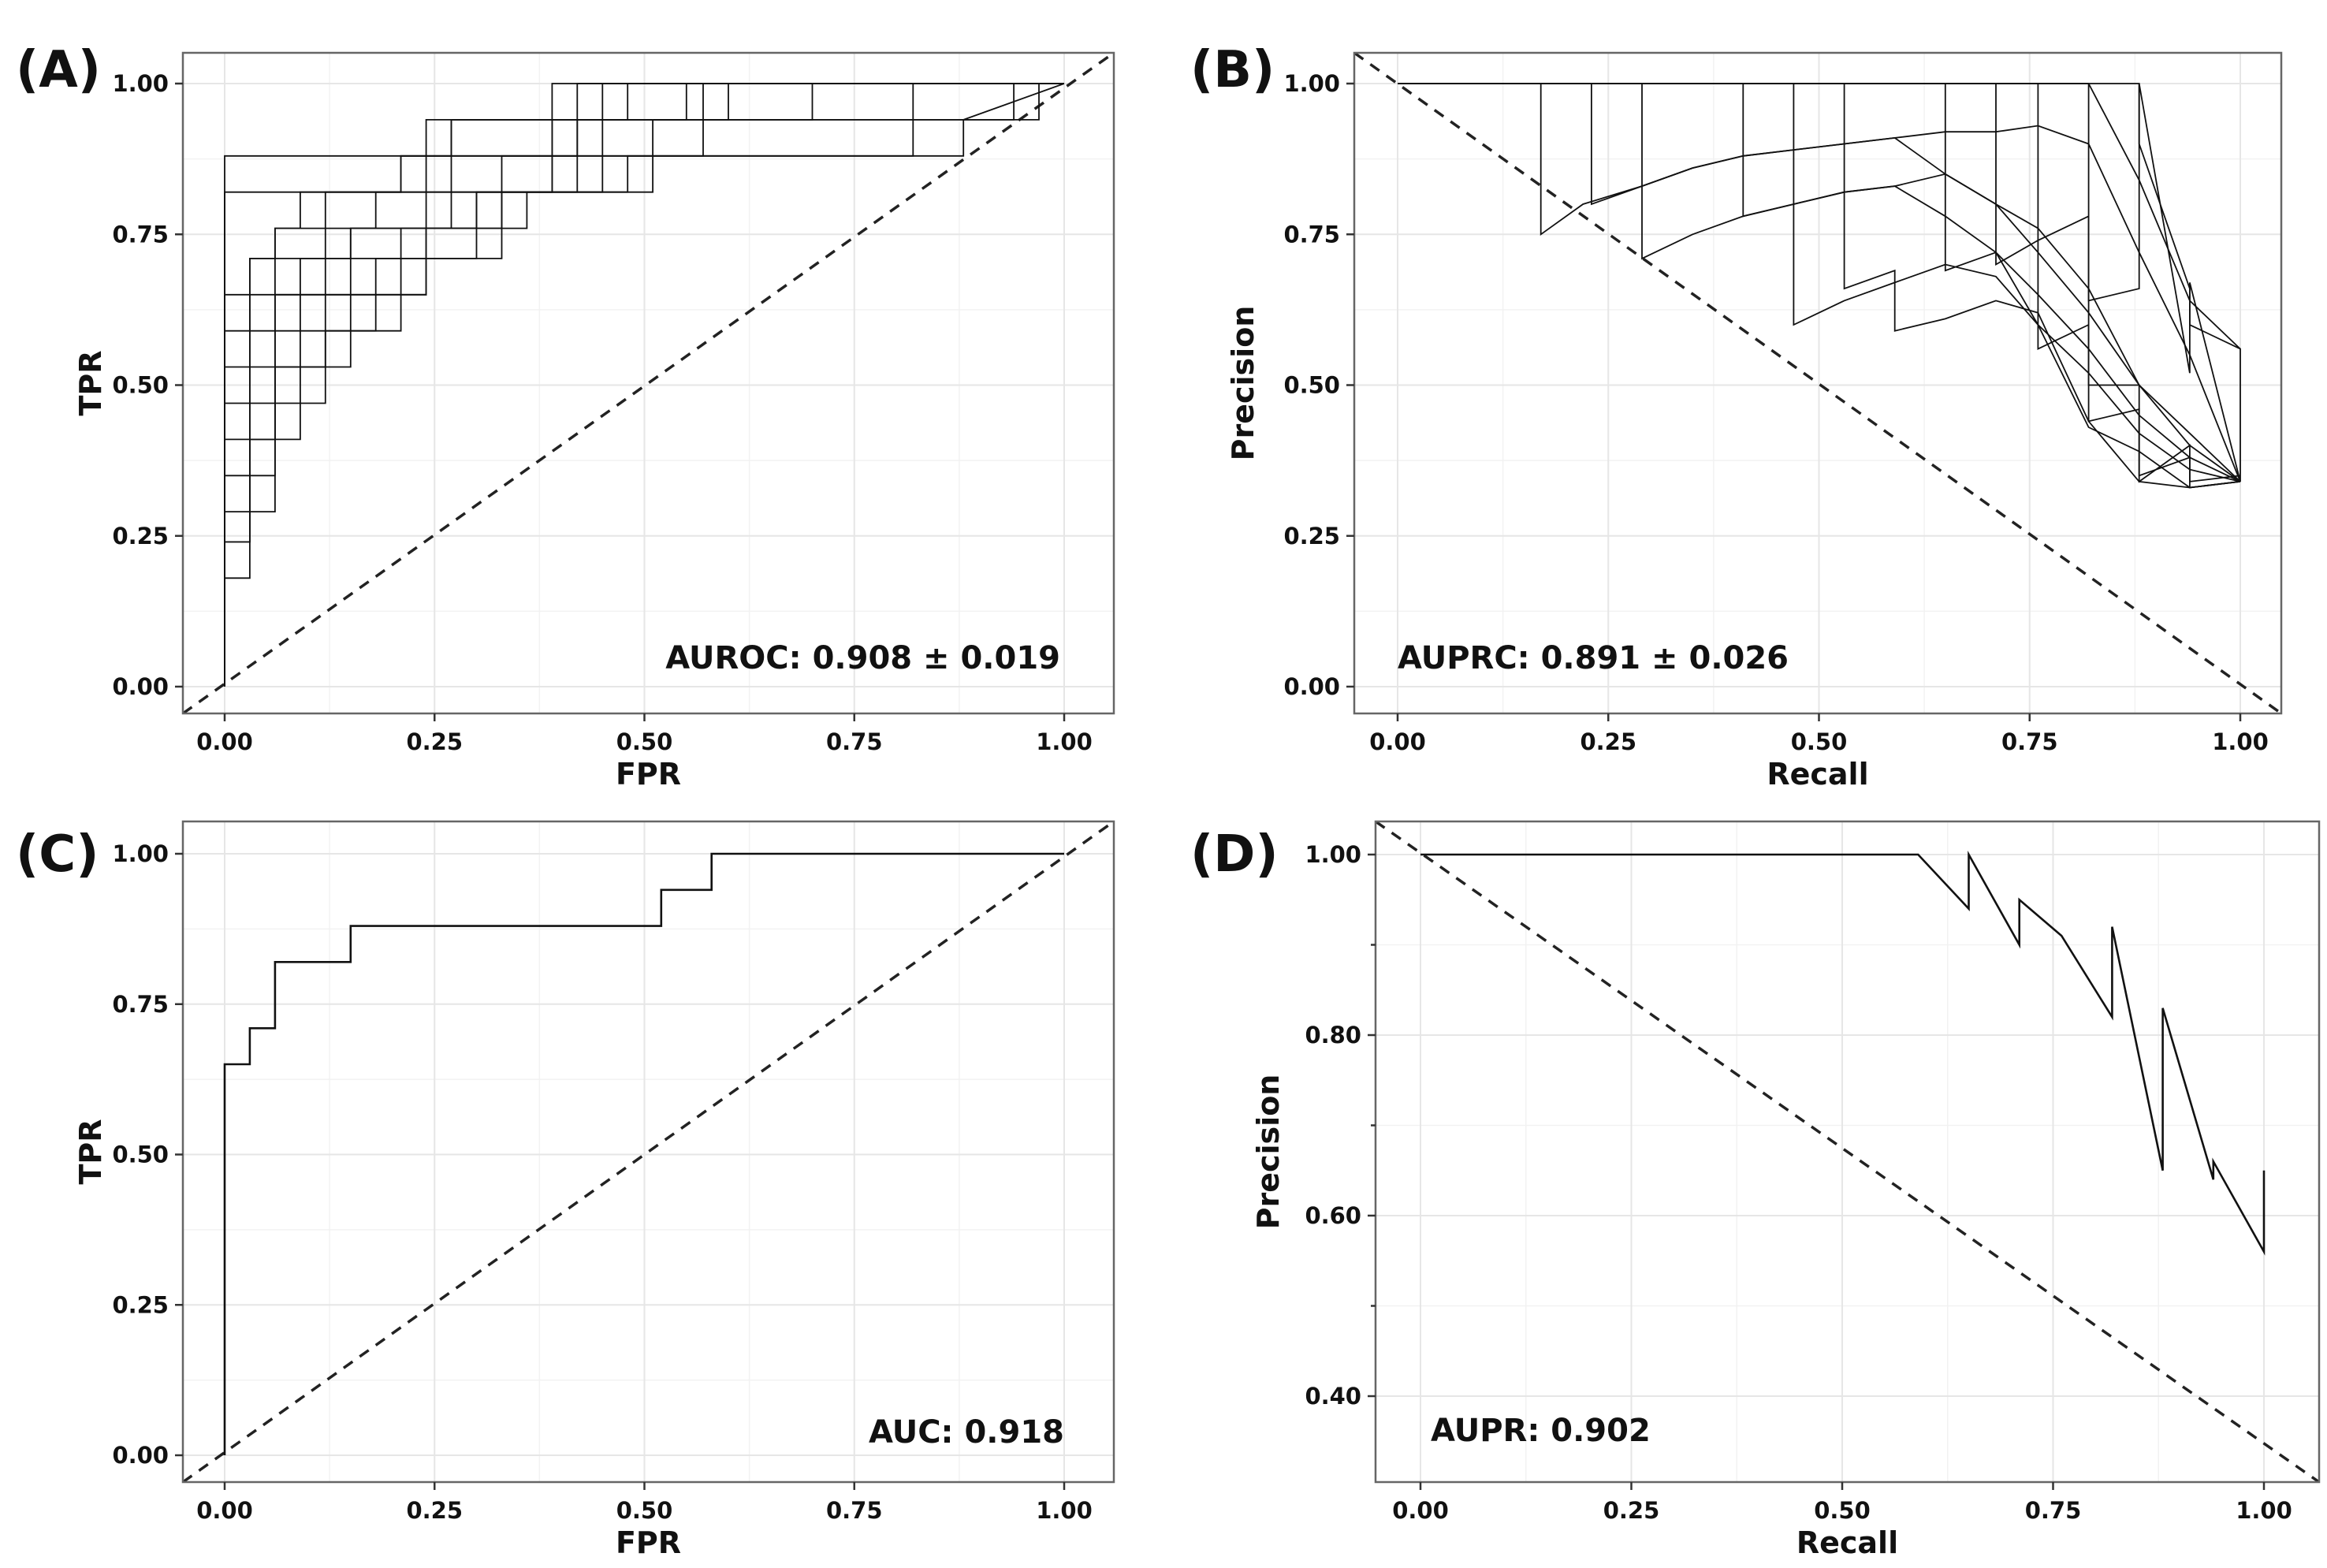 This screenshot has height=1568, width=2327. What do you see at coordinates (1333, 1215) in the screenshot?
I see `y-tick-label: 0.60` at bounding box center [1333, 1215].